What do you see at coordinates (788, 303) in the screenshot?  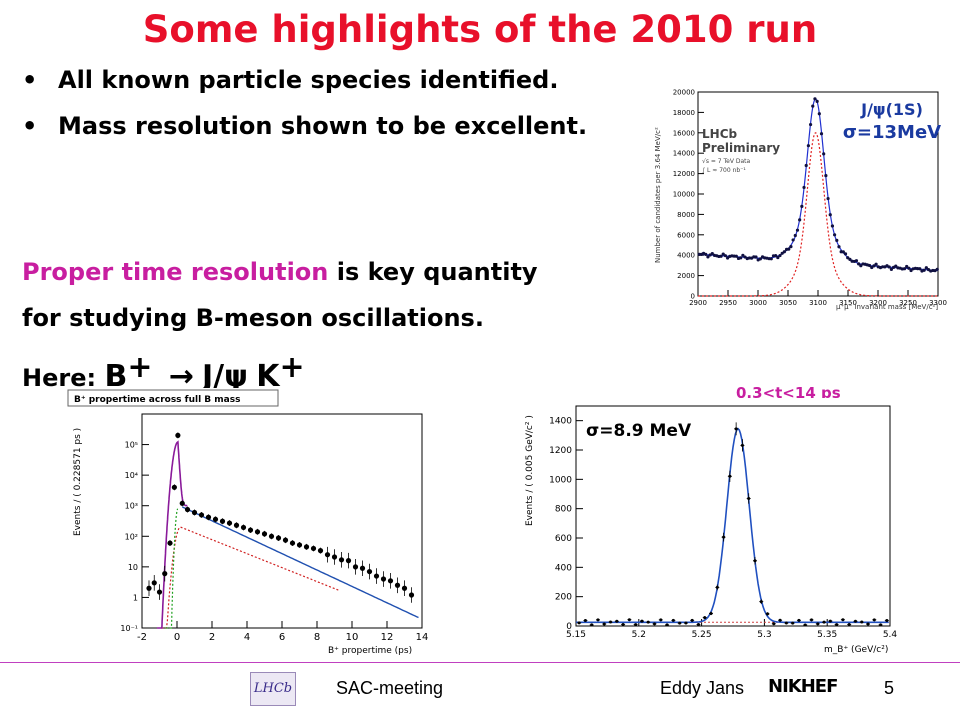 I see `jpsi-xtick-label: 3050` at bounding box center [788, 303].